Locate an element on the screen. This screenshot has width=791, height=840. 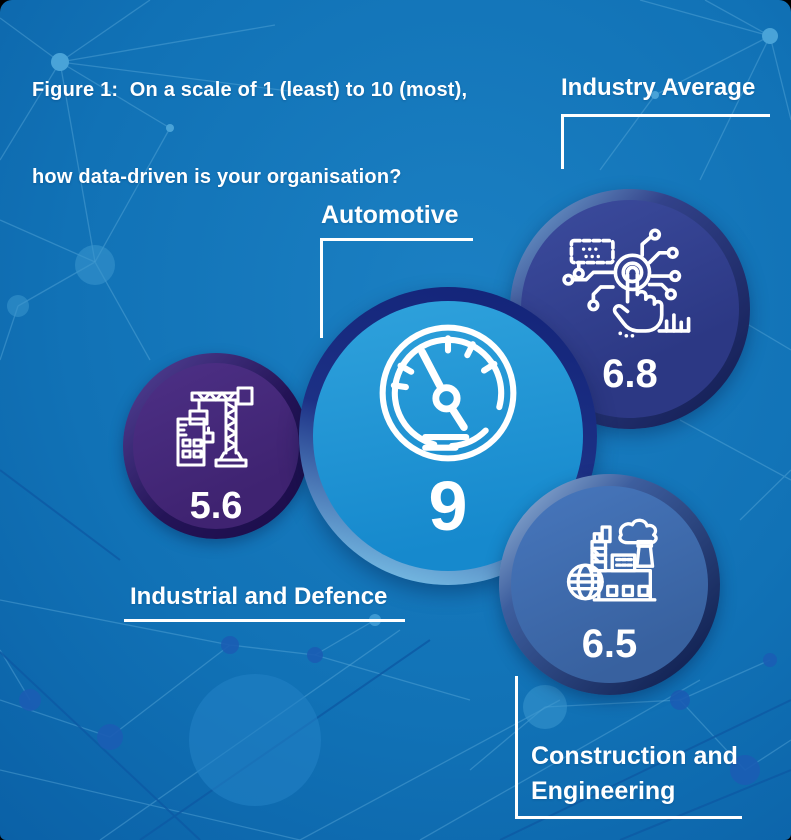
gauge-icon is located at coordinates (448, 393).